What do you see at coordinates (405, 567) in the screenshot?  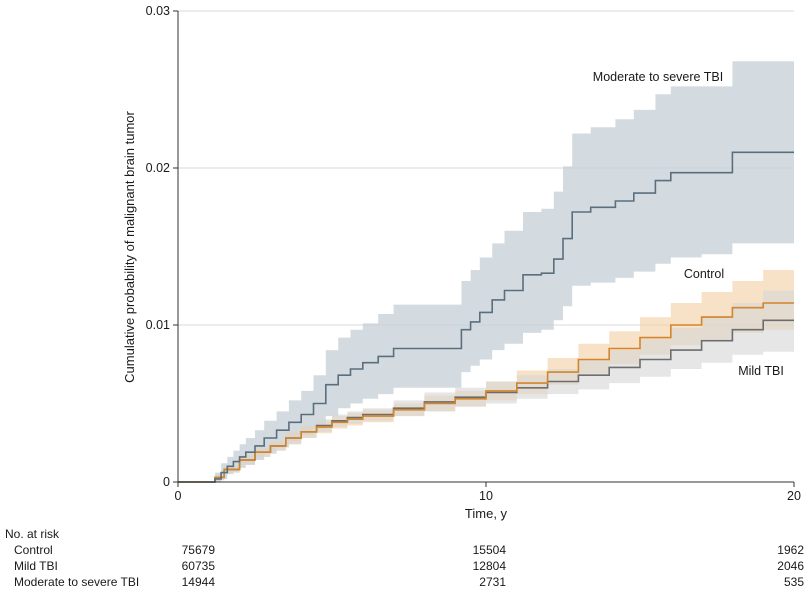 I see `risk-row-mild-tbi: Mild TBI 60735 12804 2046` at bounding box center [405, 567].